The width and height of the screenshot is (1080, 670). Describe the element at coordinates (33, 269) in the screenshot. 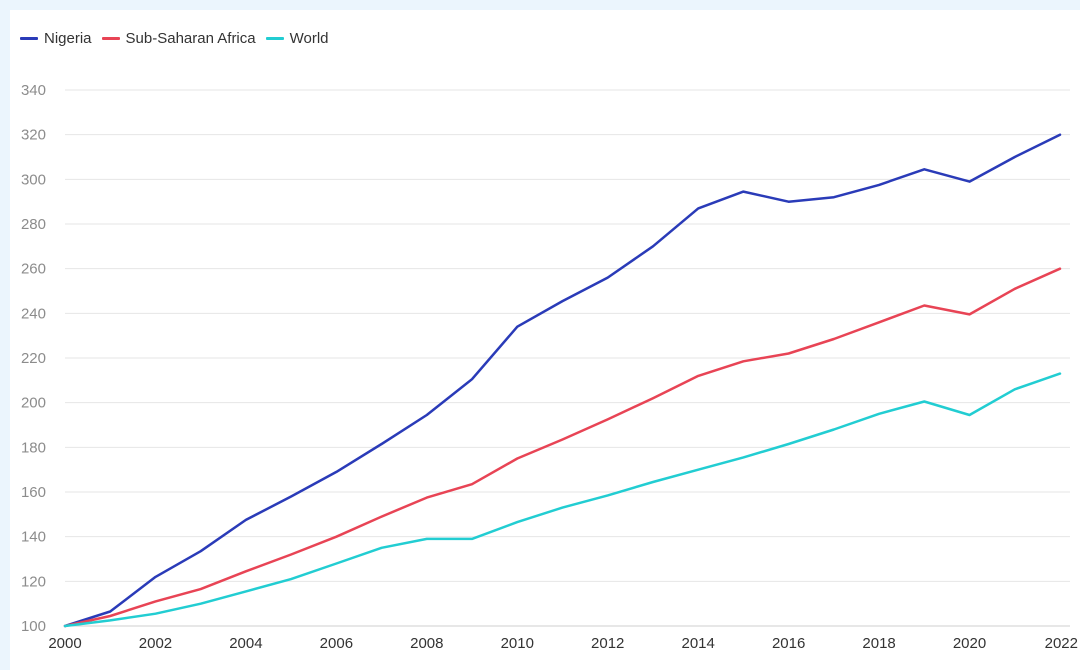

I see `y-tick-label: 260` at that location.